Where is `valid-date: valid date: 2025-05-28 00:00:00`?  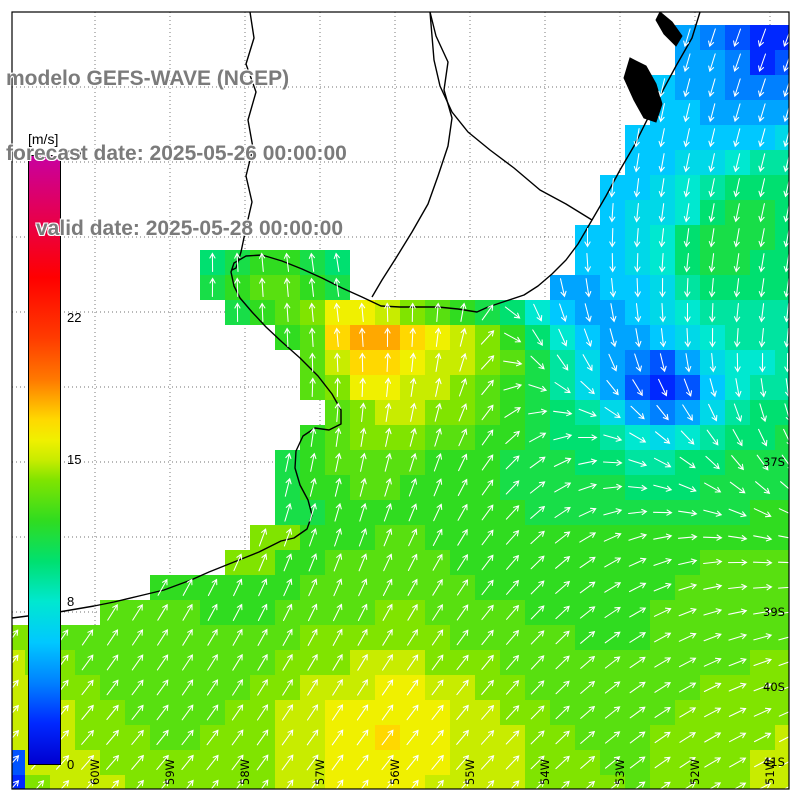 valid-date: valid date: 2025-05-28 00:00:00 is located at coordinates (190, 228).